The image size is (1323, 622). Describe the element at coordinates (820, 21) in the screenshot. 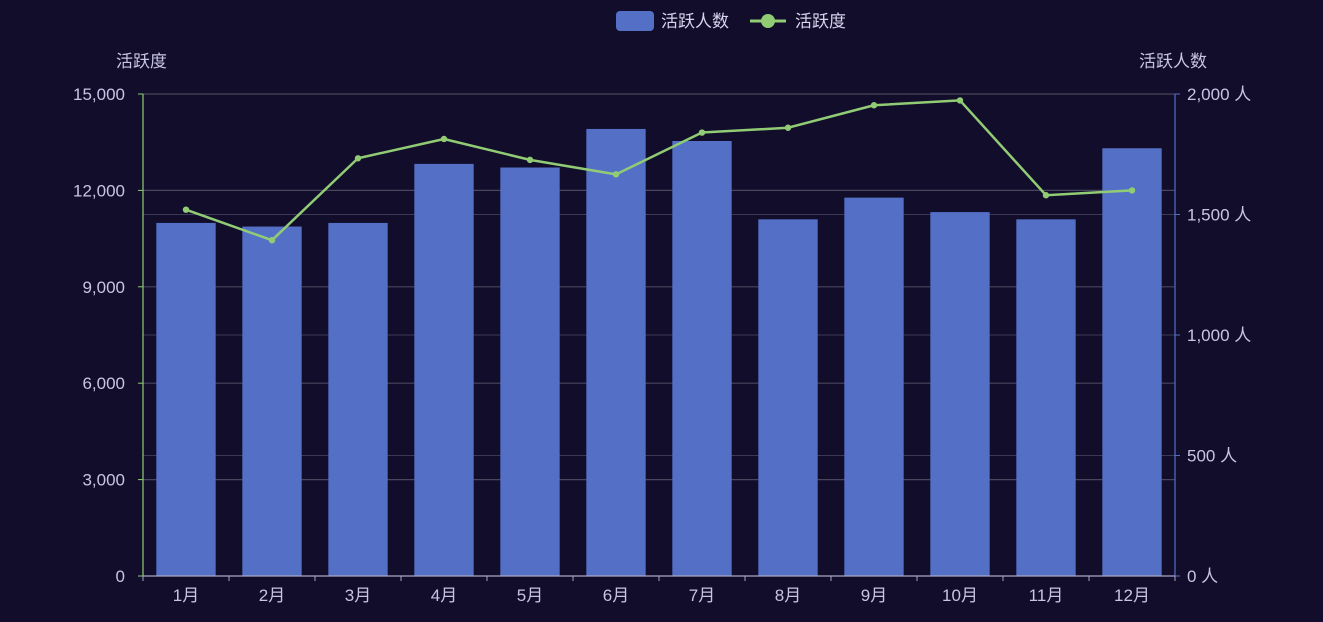

I see `legend-line-label: 活跃度` at that location.